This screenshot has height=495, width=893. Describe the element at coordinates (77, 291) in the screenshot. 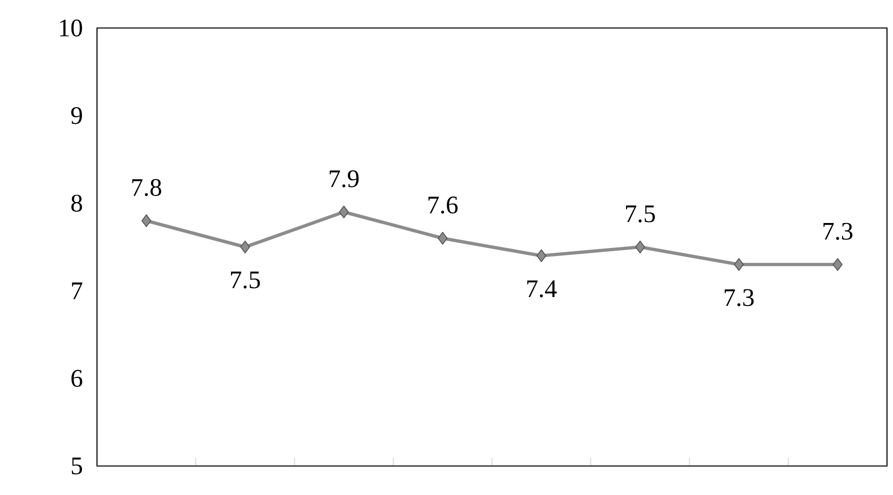

I see `y-tick-label: 7` at that location.